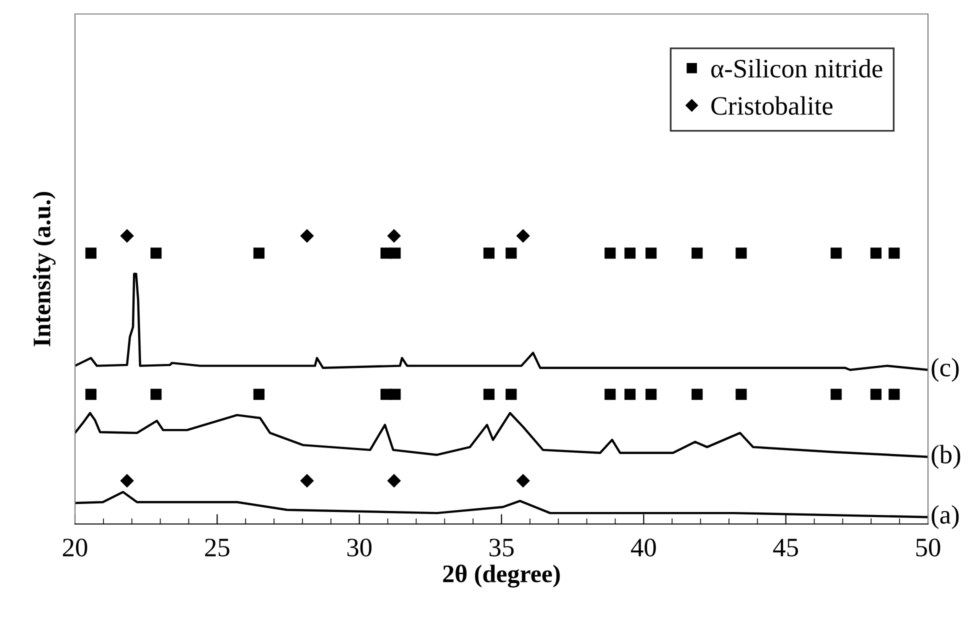 This screenshot has width=968, height=628. What do you see at coordinates (501, 576) in the screenshot?
I see `x-axis-title: 2θ (degree)` at bounding box center [501, 576].